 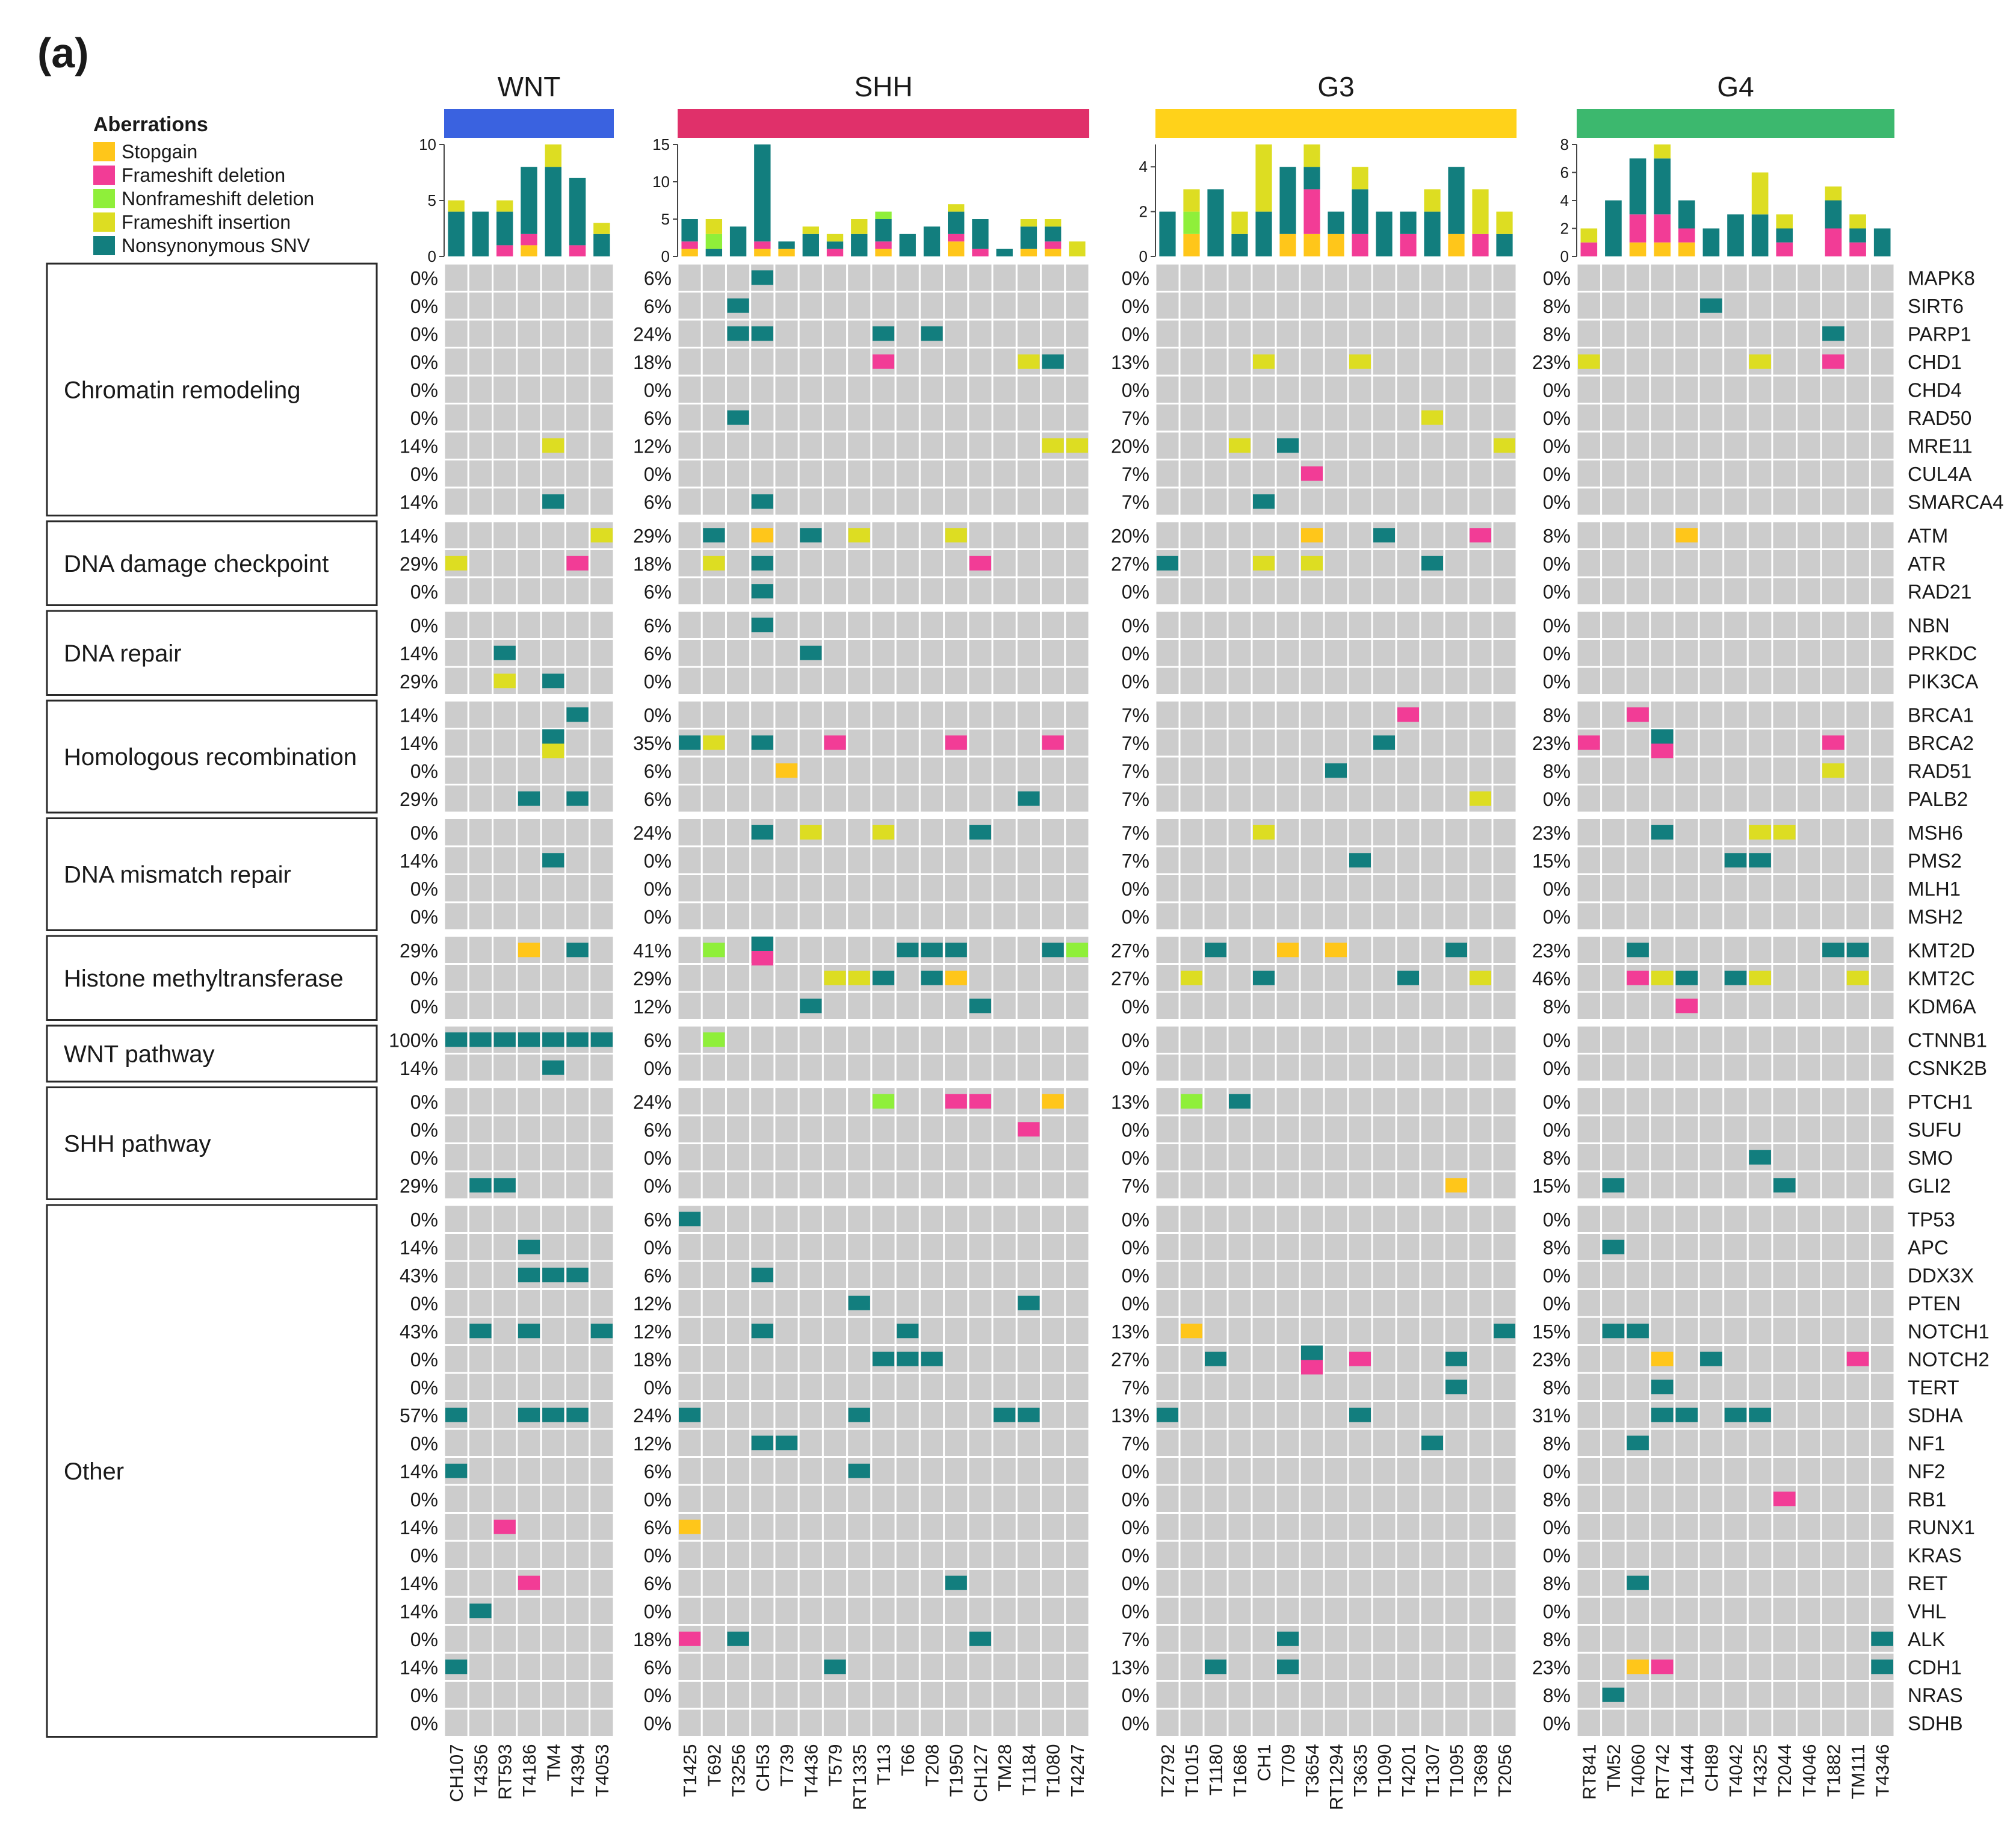 What do you see at coordinates (1935, 362) in the screenshot?
I see `gene-label-chd1: CHD1` at bounding box center [1935, 362].